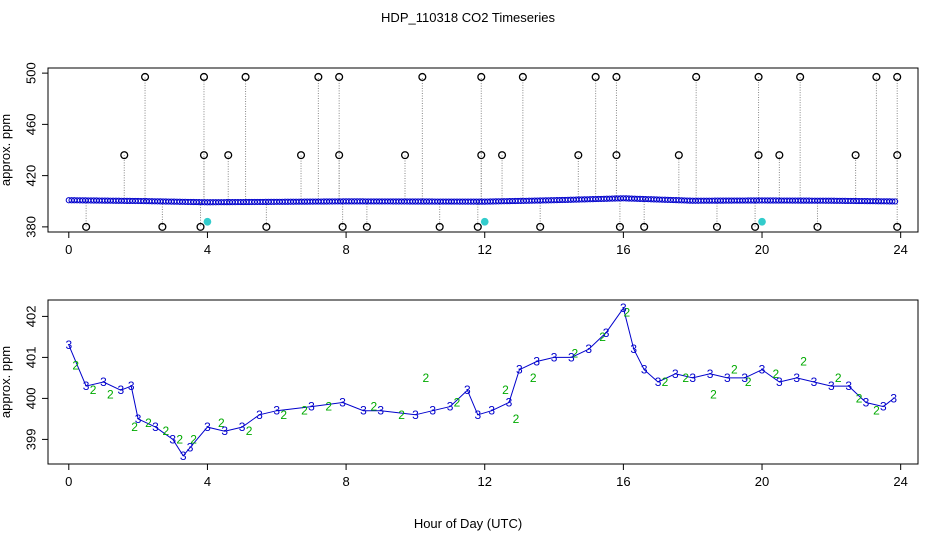 This screenshot has height=540, width=936. What do you see at coordinates (623, 249) in the screenshot?
I see `x-tick-label: 16` at bounding box center [623, 249].